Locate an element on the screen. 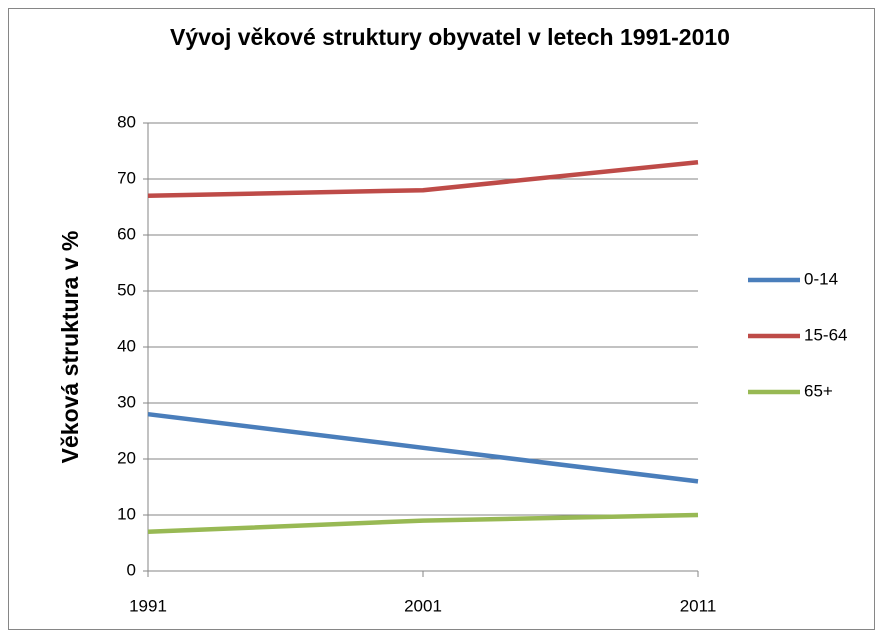 This screenshot has width=883, height=637. y-tick-label: 80 is located at coordinates (126, 121).